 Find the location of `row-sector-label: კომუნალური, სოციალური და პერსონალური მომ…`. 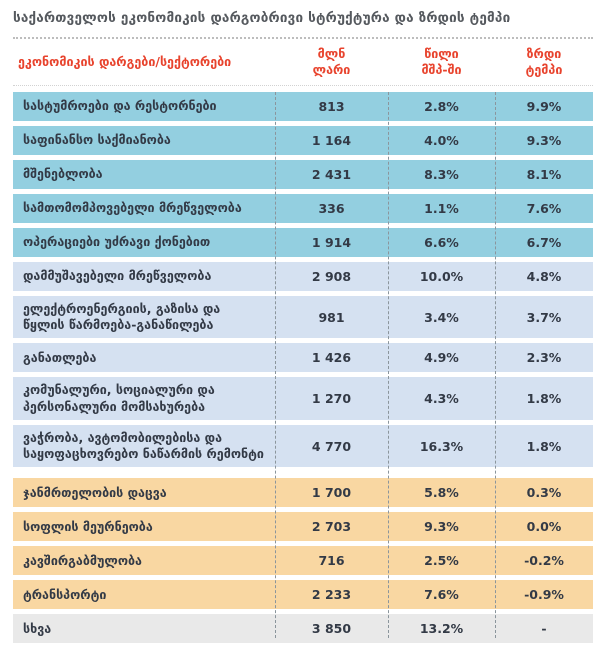

row-sector-label: კომუნალური, სოციალური და პერსონალური მომ… is located at coordinates (119, 398).